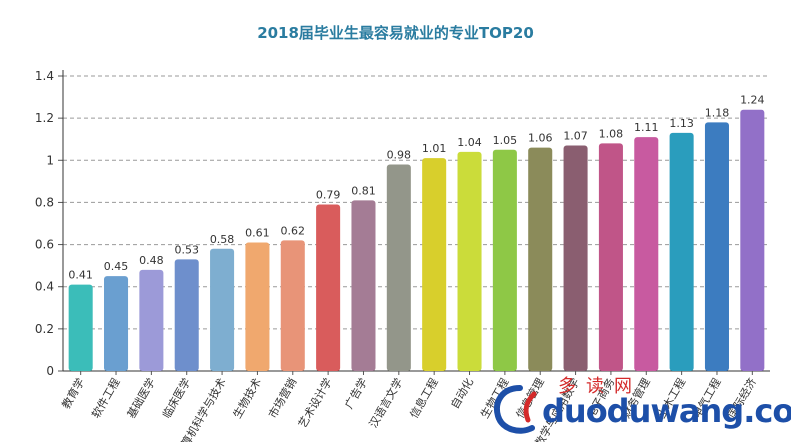 The width and height of the screenshot is (791, 442). I want to click on y-tick-label: 0.4, so click(44, 287).